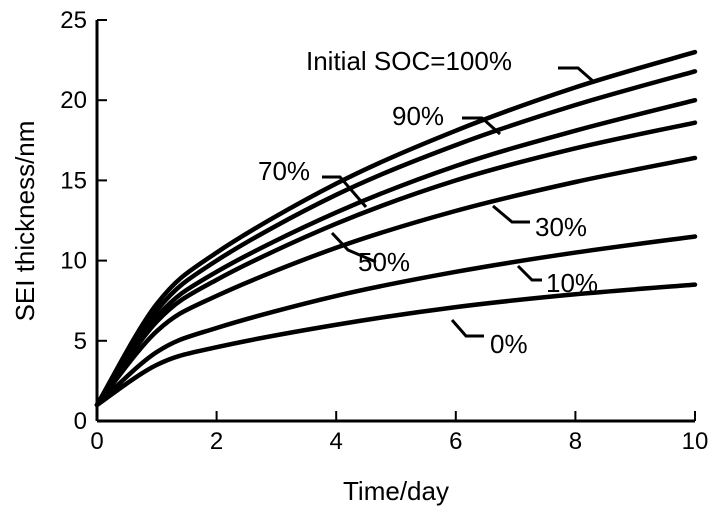 The width and height of the screenshot is (726, 514). Describe the element at coordinates (509, 344) in the screenshot. I see `series-label: 0%` at that location.